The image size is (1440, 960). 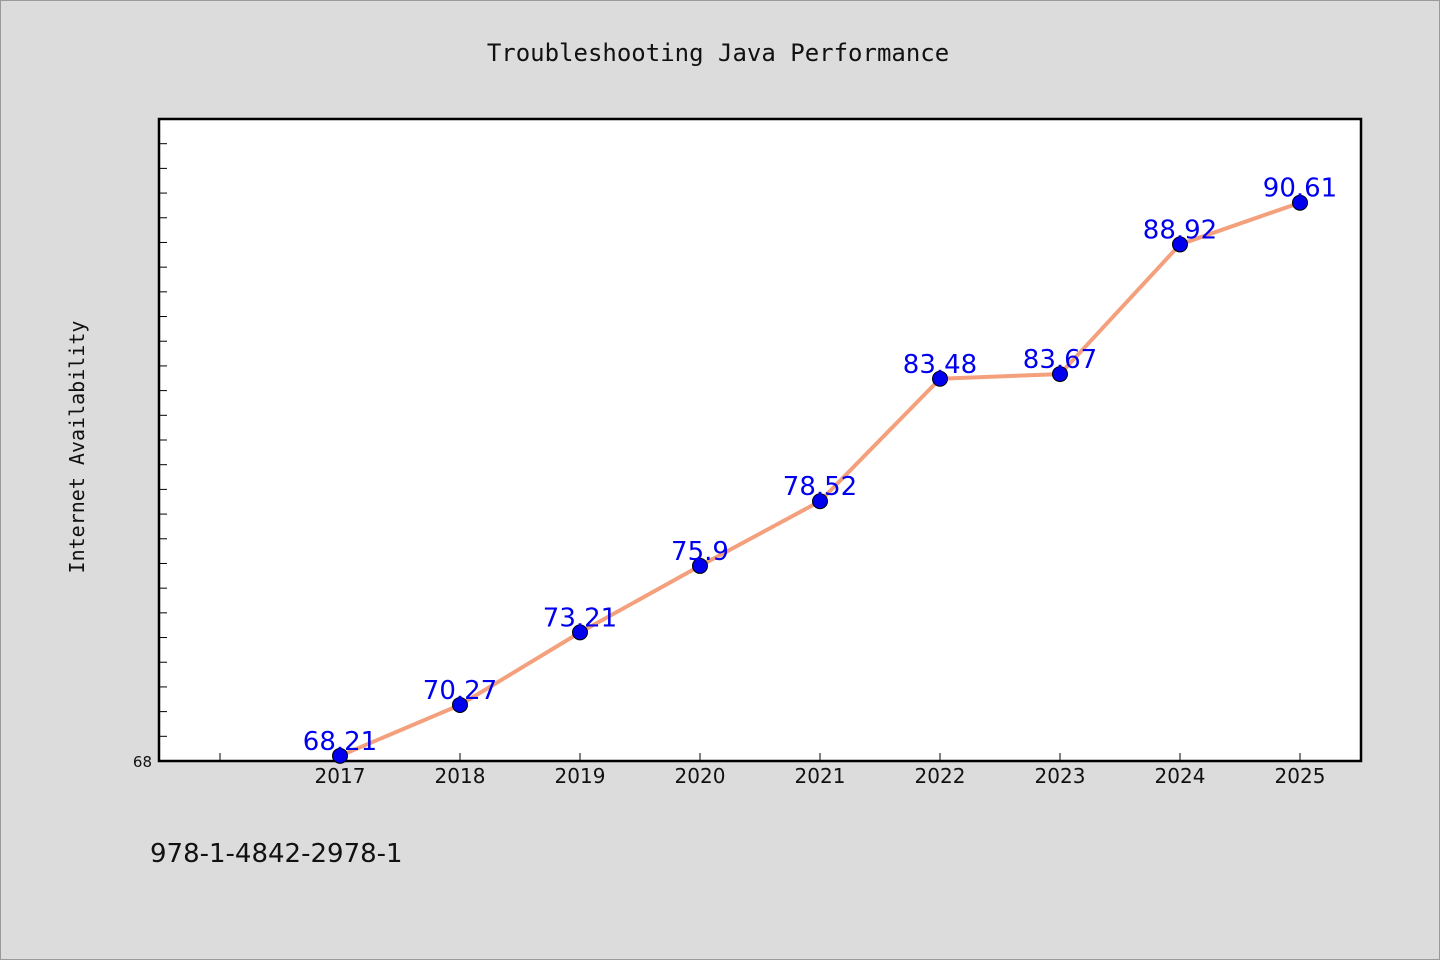 What do you see at coordinates (700, 776) in the screenshot?
I see `x-tick-label: 2020` at bounding box center [700, 776].